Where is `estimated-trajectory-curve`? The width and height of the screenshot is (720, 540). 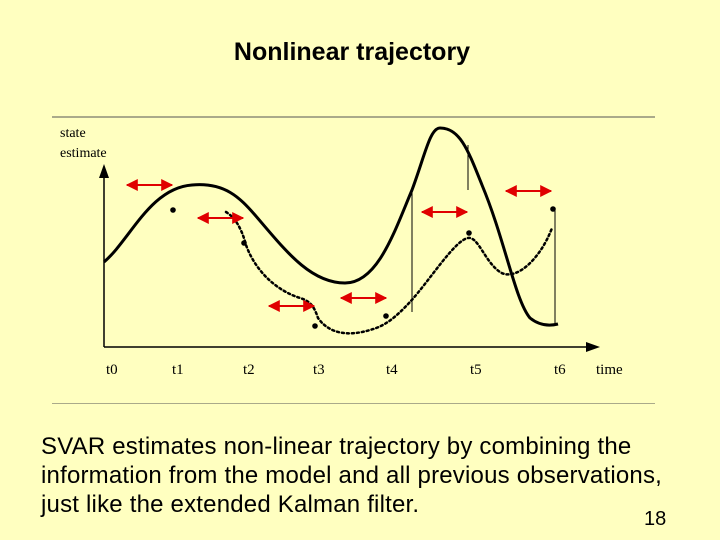 estimated-trajectory-curve is located at coordinates (389, 272).